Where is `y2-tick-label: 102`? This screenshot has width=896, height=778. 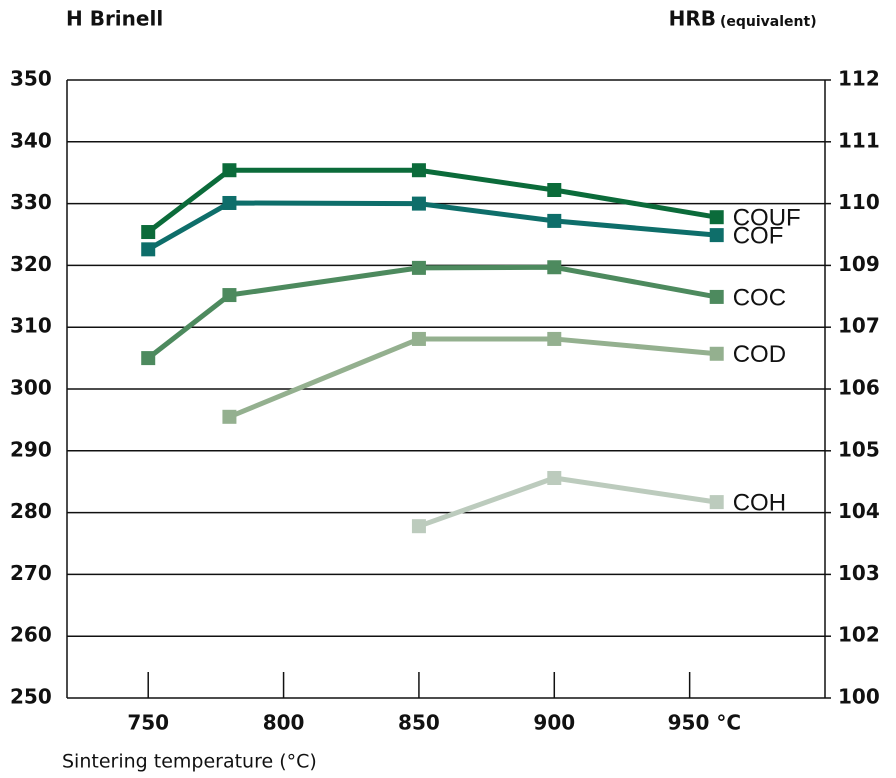
y2-tick-label: 102 is located at coordinates (859, 635).